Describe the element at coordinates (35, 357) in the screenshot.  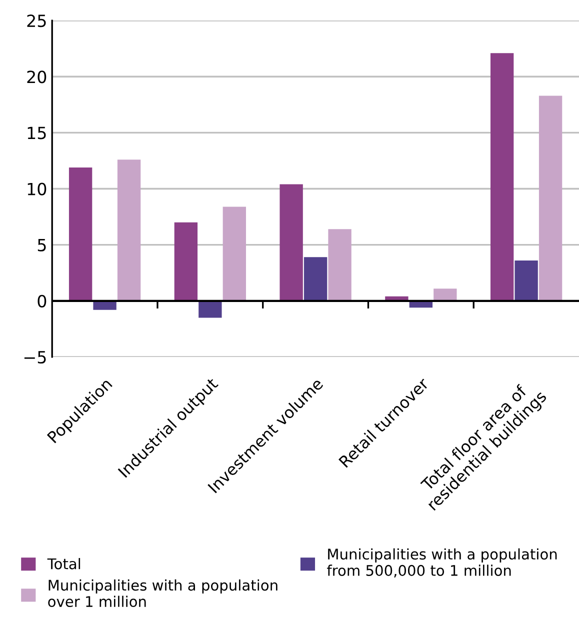
I see `y-tick-label: −5` at that location.